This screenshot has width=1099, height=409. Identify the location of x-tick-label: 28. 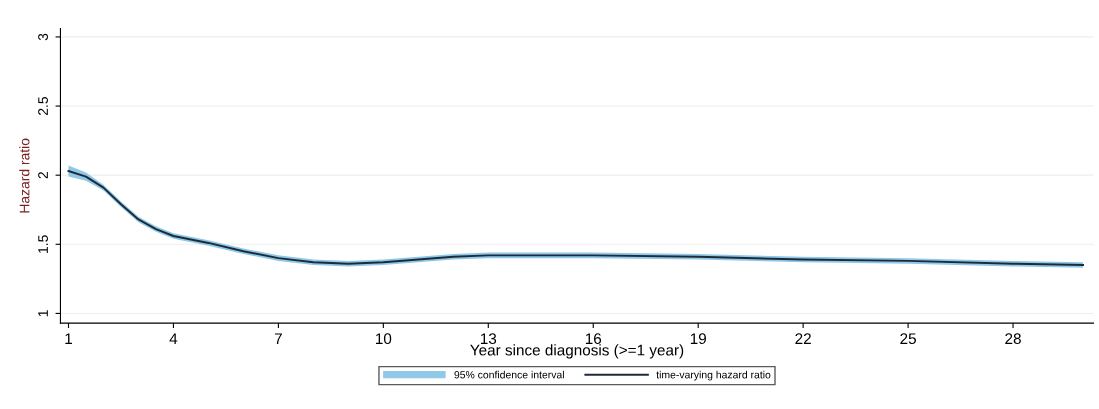
(1013, 339).